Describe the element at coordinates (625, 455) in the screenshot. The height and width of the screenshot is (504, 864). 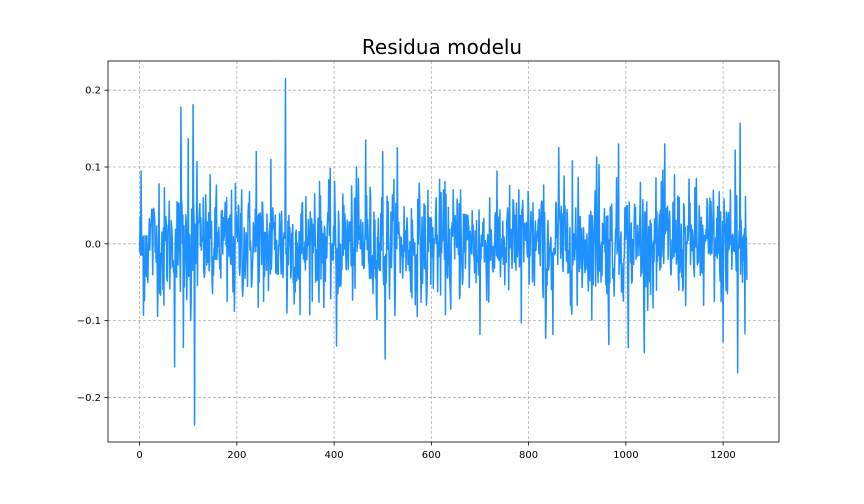
I see `x-tick-label: 1000` at that location.